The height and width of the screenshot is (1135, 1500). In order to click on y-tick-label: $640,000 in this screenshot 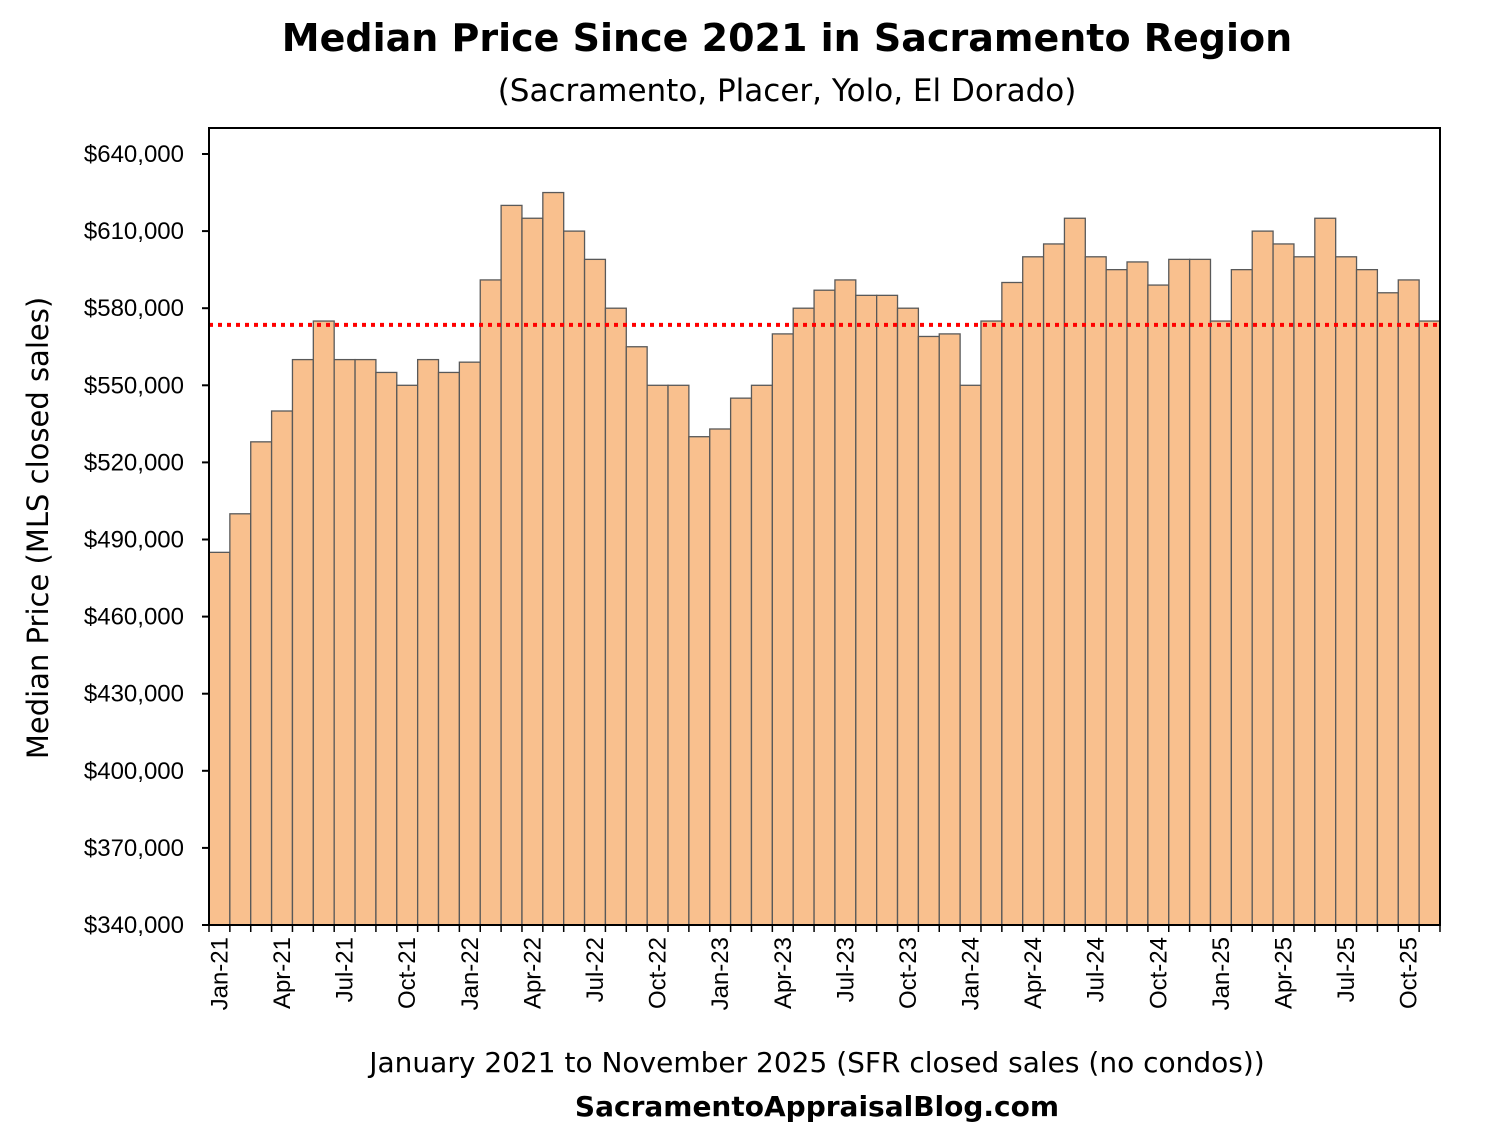, I will do `click(134, 154)`.